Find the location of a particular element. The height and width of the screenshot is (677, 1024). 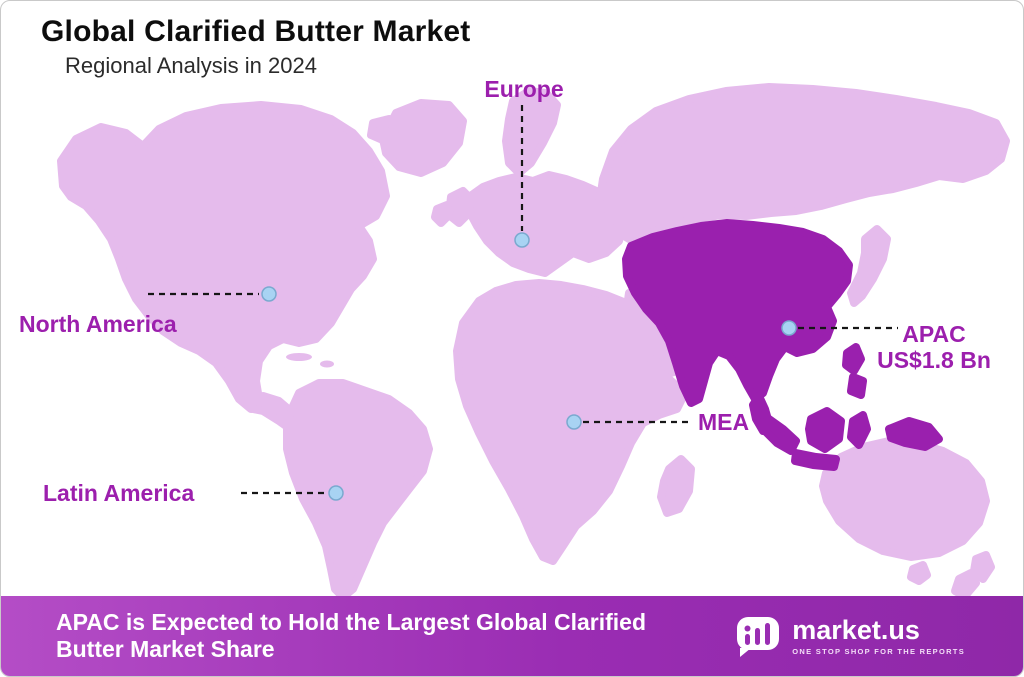

russia-north-asia is located at coordinates (802, 163).